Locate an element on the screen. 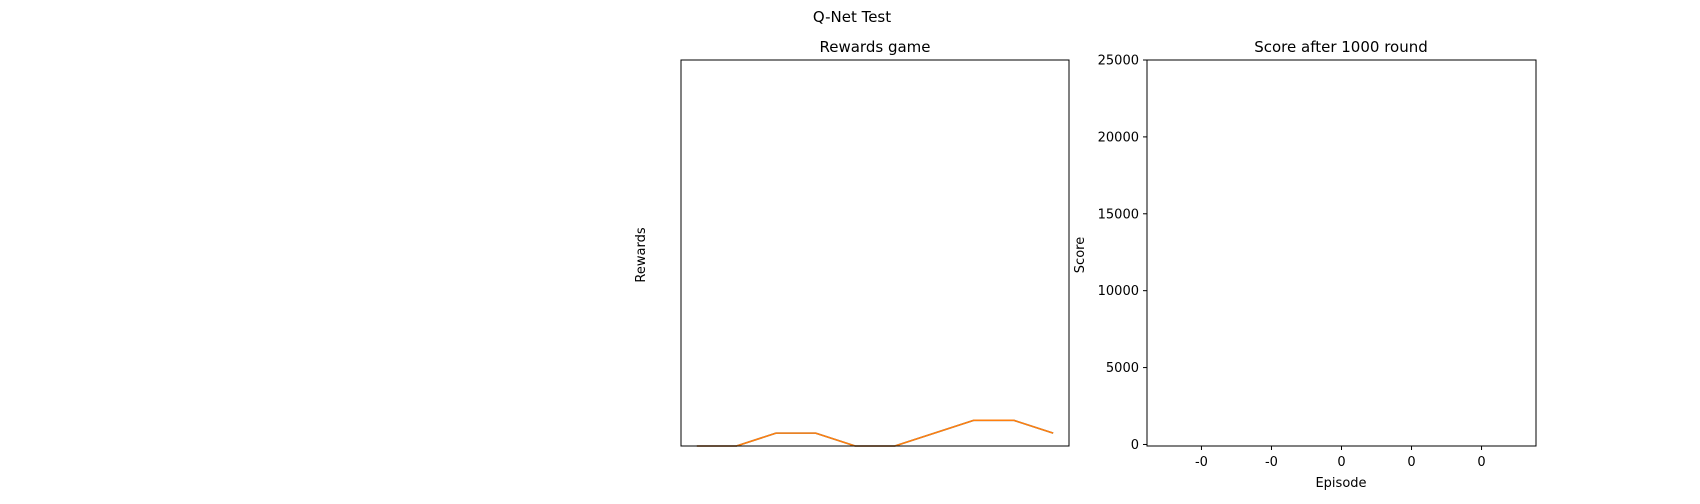 The image size is (1700, 504). score-x-tick-label-0: -0 is located at coordinates (1201, 462).